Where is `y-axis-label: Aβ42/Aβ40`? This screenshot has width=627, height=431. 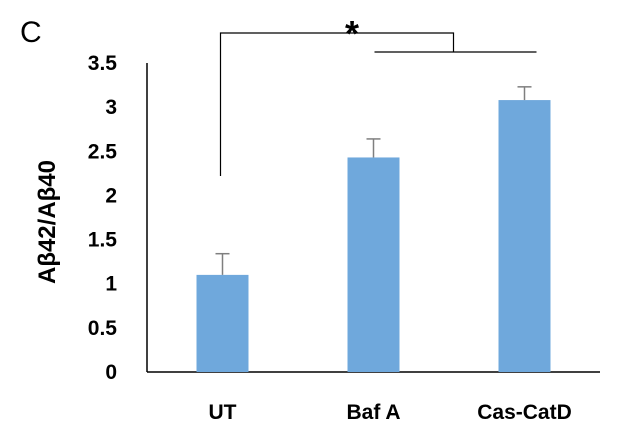
y-axis-label: Aβ42/Aβ40 is located at coordinates (47, 222).